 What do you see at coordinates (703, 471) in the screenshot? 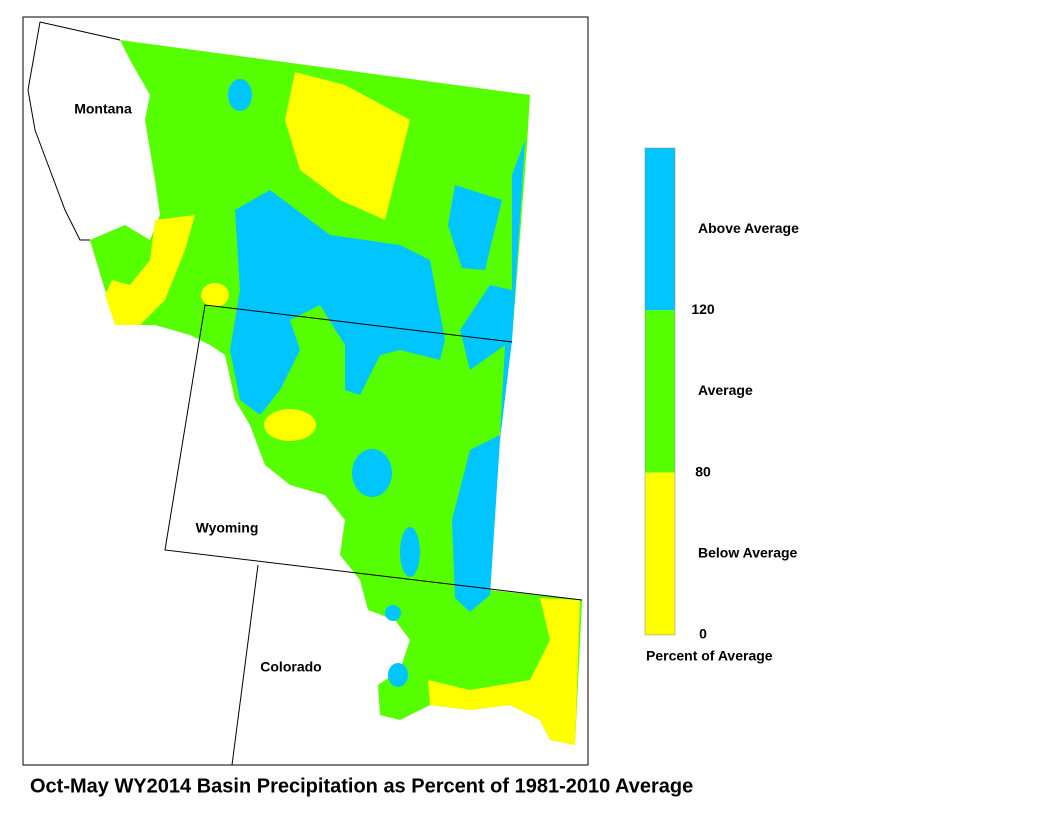
I see `legend-tick: 80` at bounding box center [703, 471].